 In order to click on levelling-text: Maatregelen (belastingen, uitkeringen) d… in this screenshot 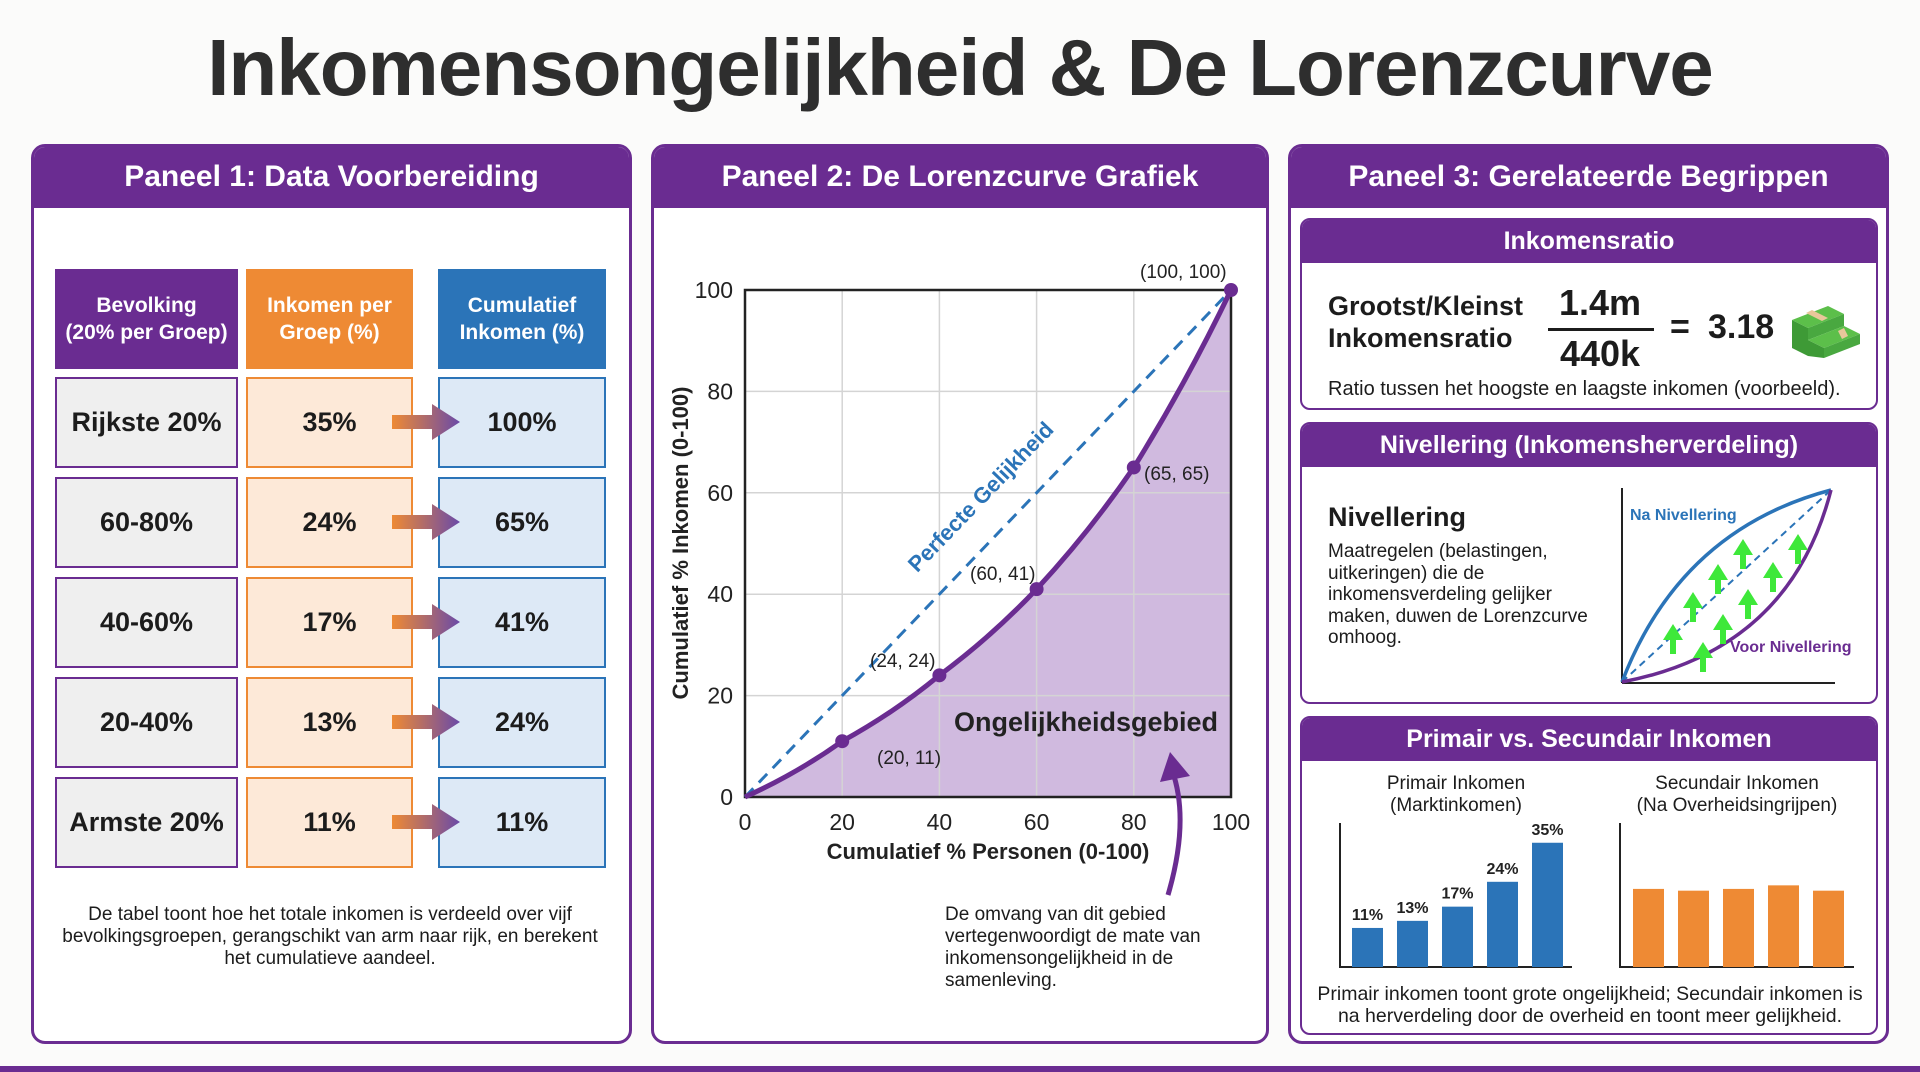, I will do `click(1458, 594)`.